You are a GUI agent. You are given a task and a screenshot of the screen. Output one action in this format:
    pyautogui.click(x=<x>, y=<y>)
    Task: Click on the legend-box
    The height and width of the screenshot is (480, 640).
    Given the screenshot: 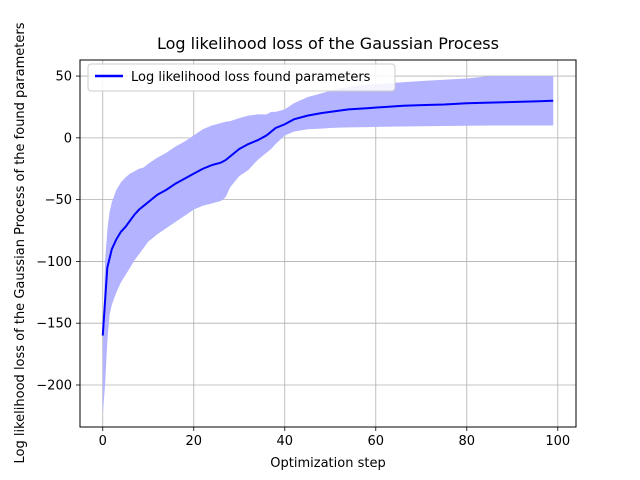 What is the action you would take?
    pyautogui.click(x=241, y=77)
    